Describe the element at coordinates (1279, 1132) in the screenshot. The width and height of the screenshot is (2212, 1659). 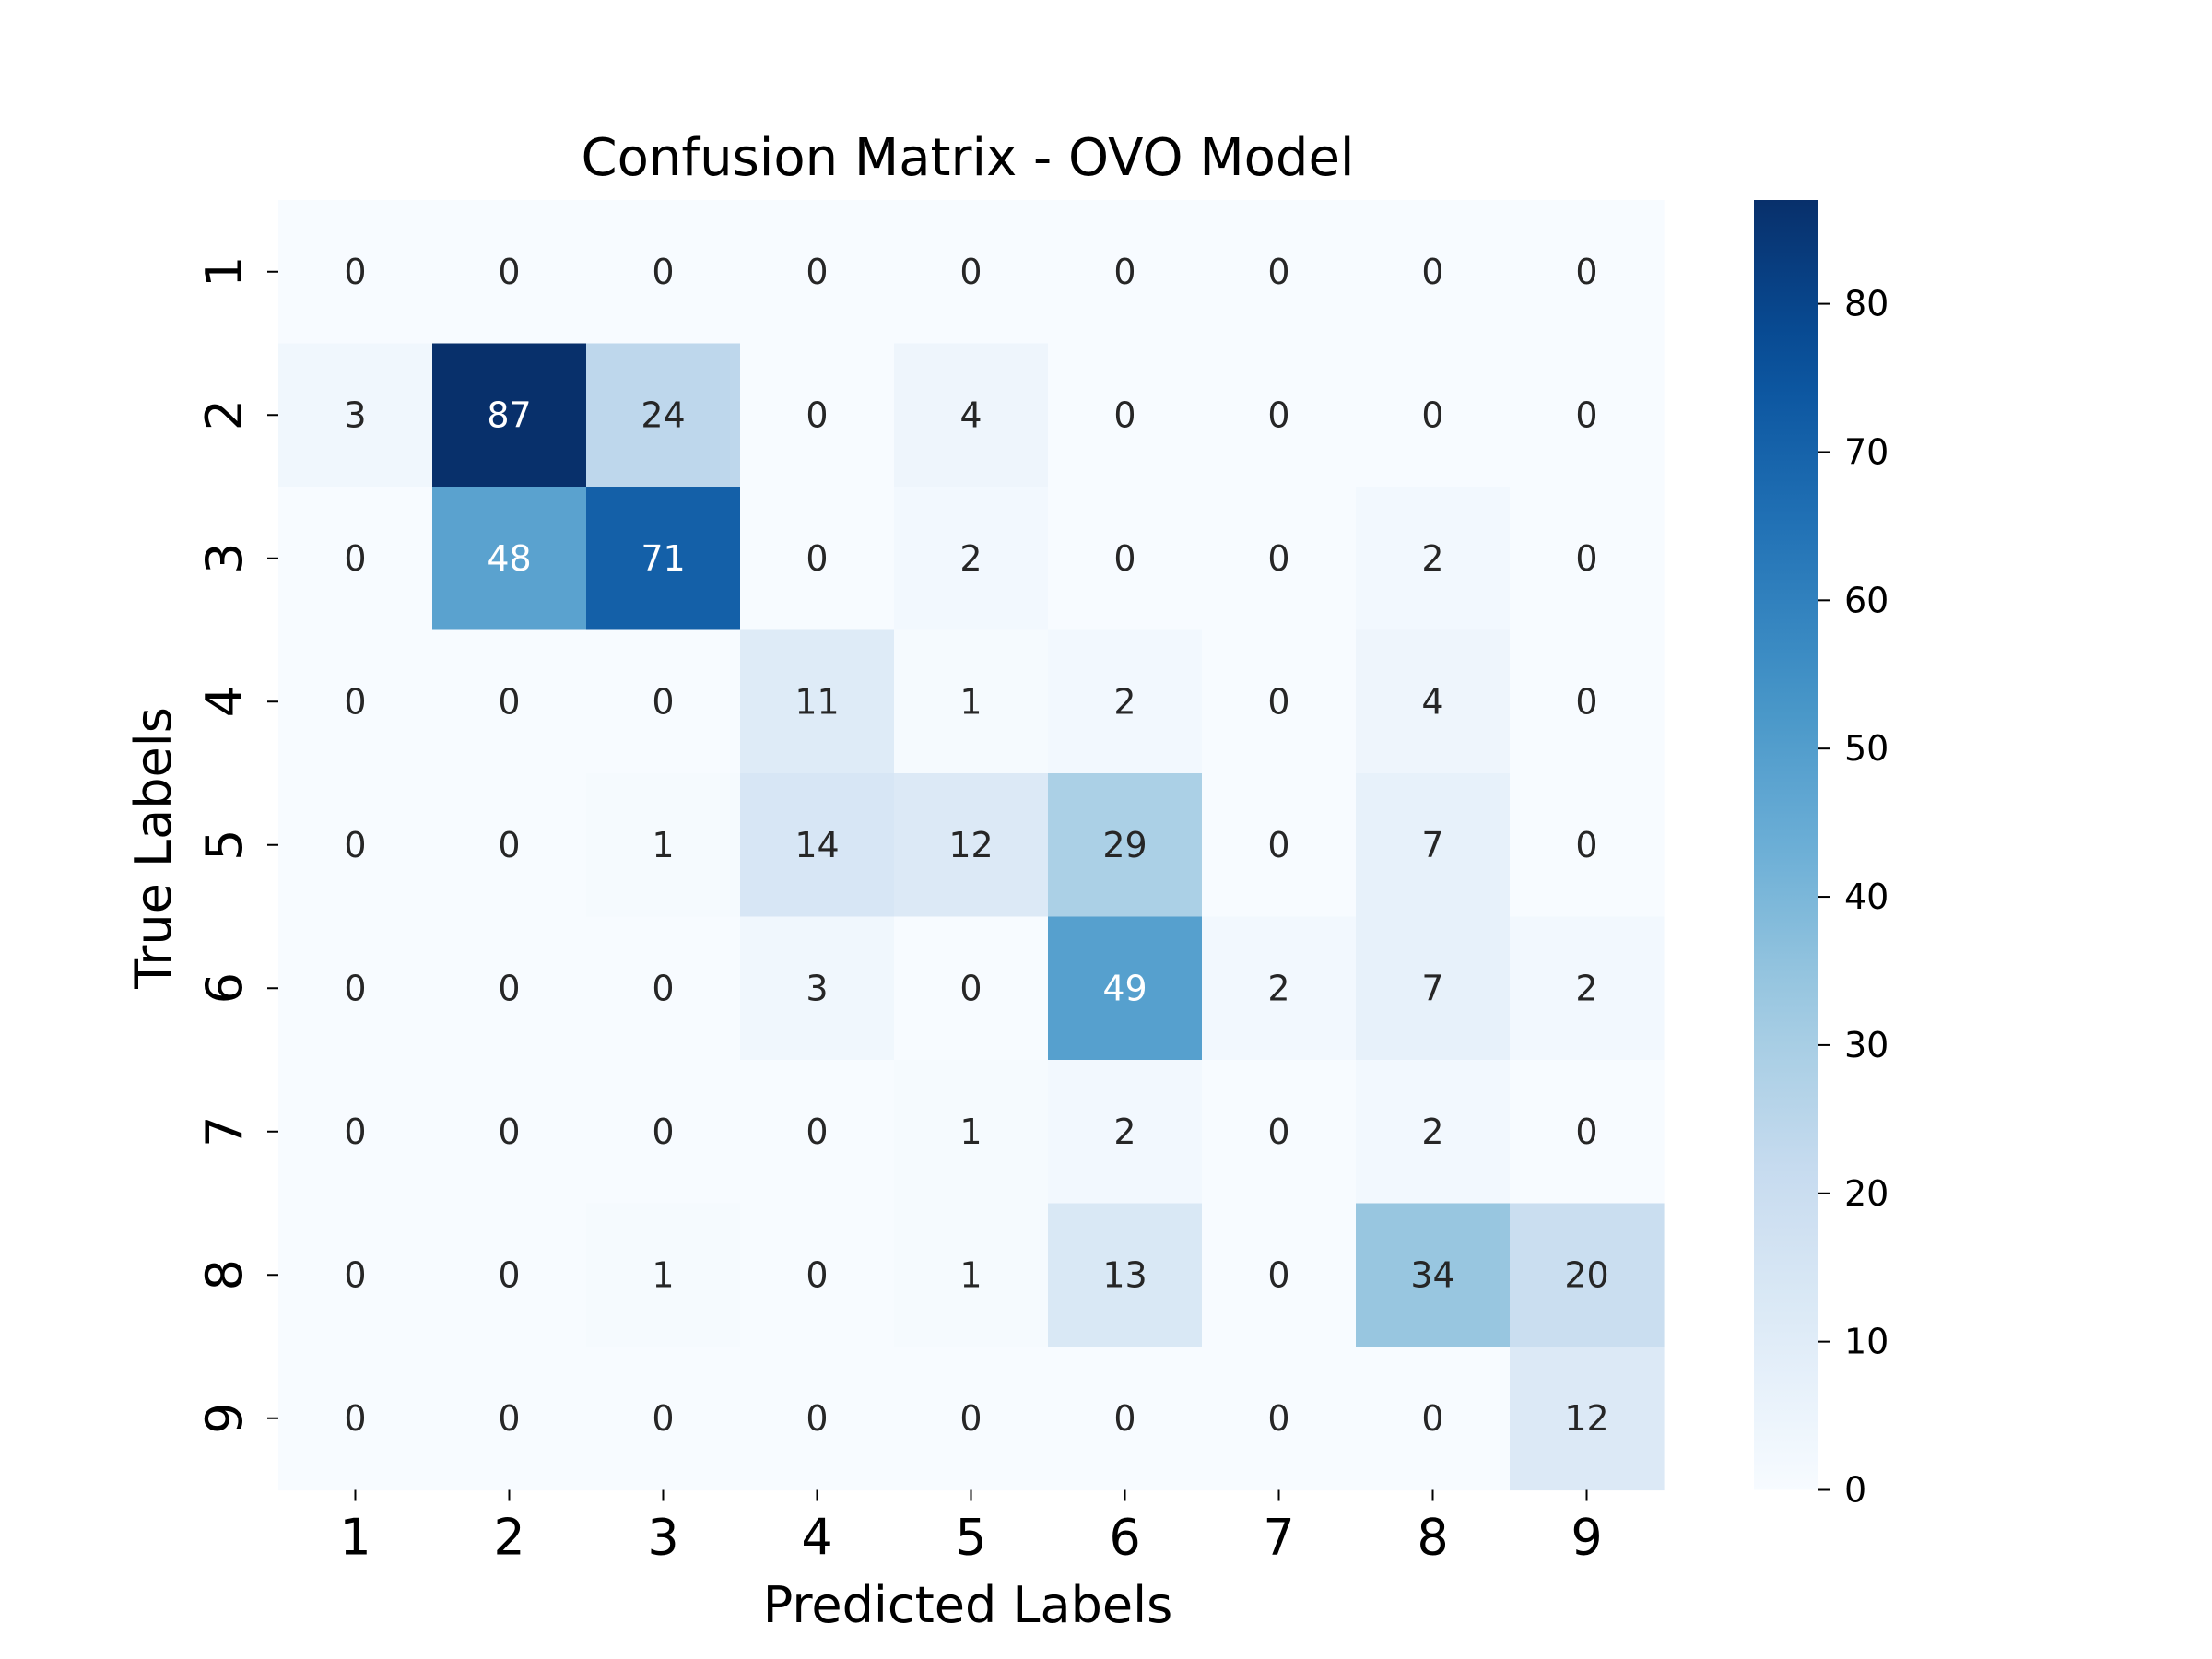
I see `heatmap-cell-r7-c7` at that location.